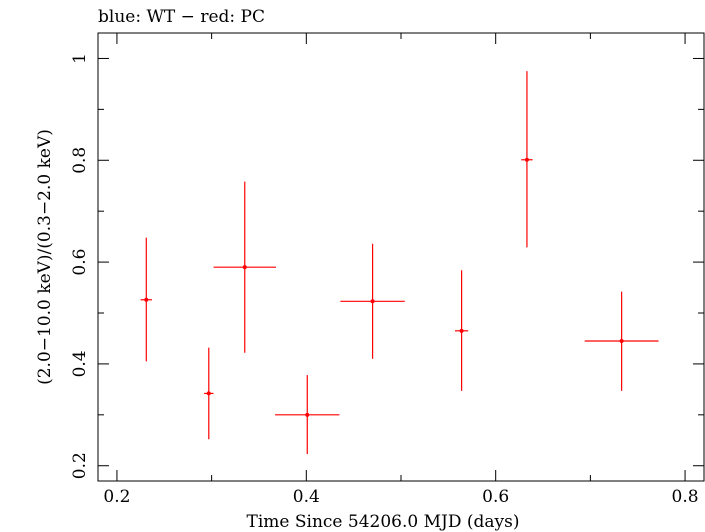 The image size is (705, 532). What do you see at coordinates (80, 262) in the screenshot?
I see `y-tick-label: 0.6` at bounding box center [80, 262].